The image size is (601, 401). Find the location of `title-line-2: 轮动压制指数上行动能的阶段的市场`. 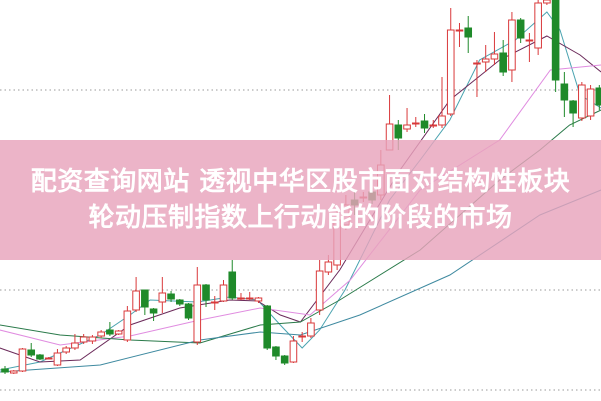

title-line-2: 轮动压制指数上行动能的阶段的市场 is located at coordinates (300, 218).